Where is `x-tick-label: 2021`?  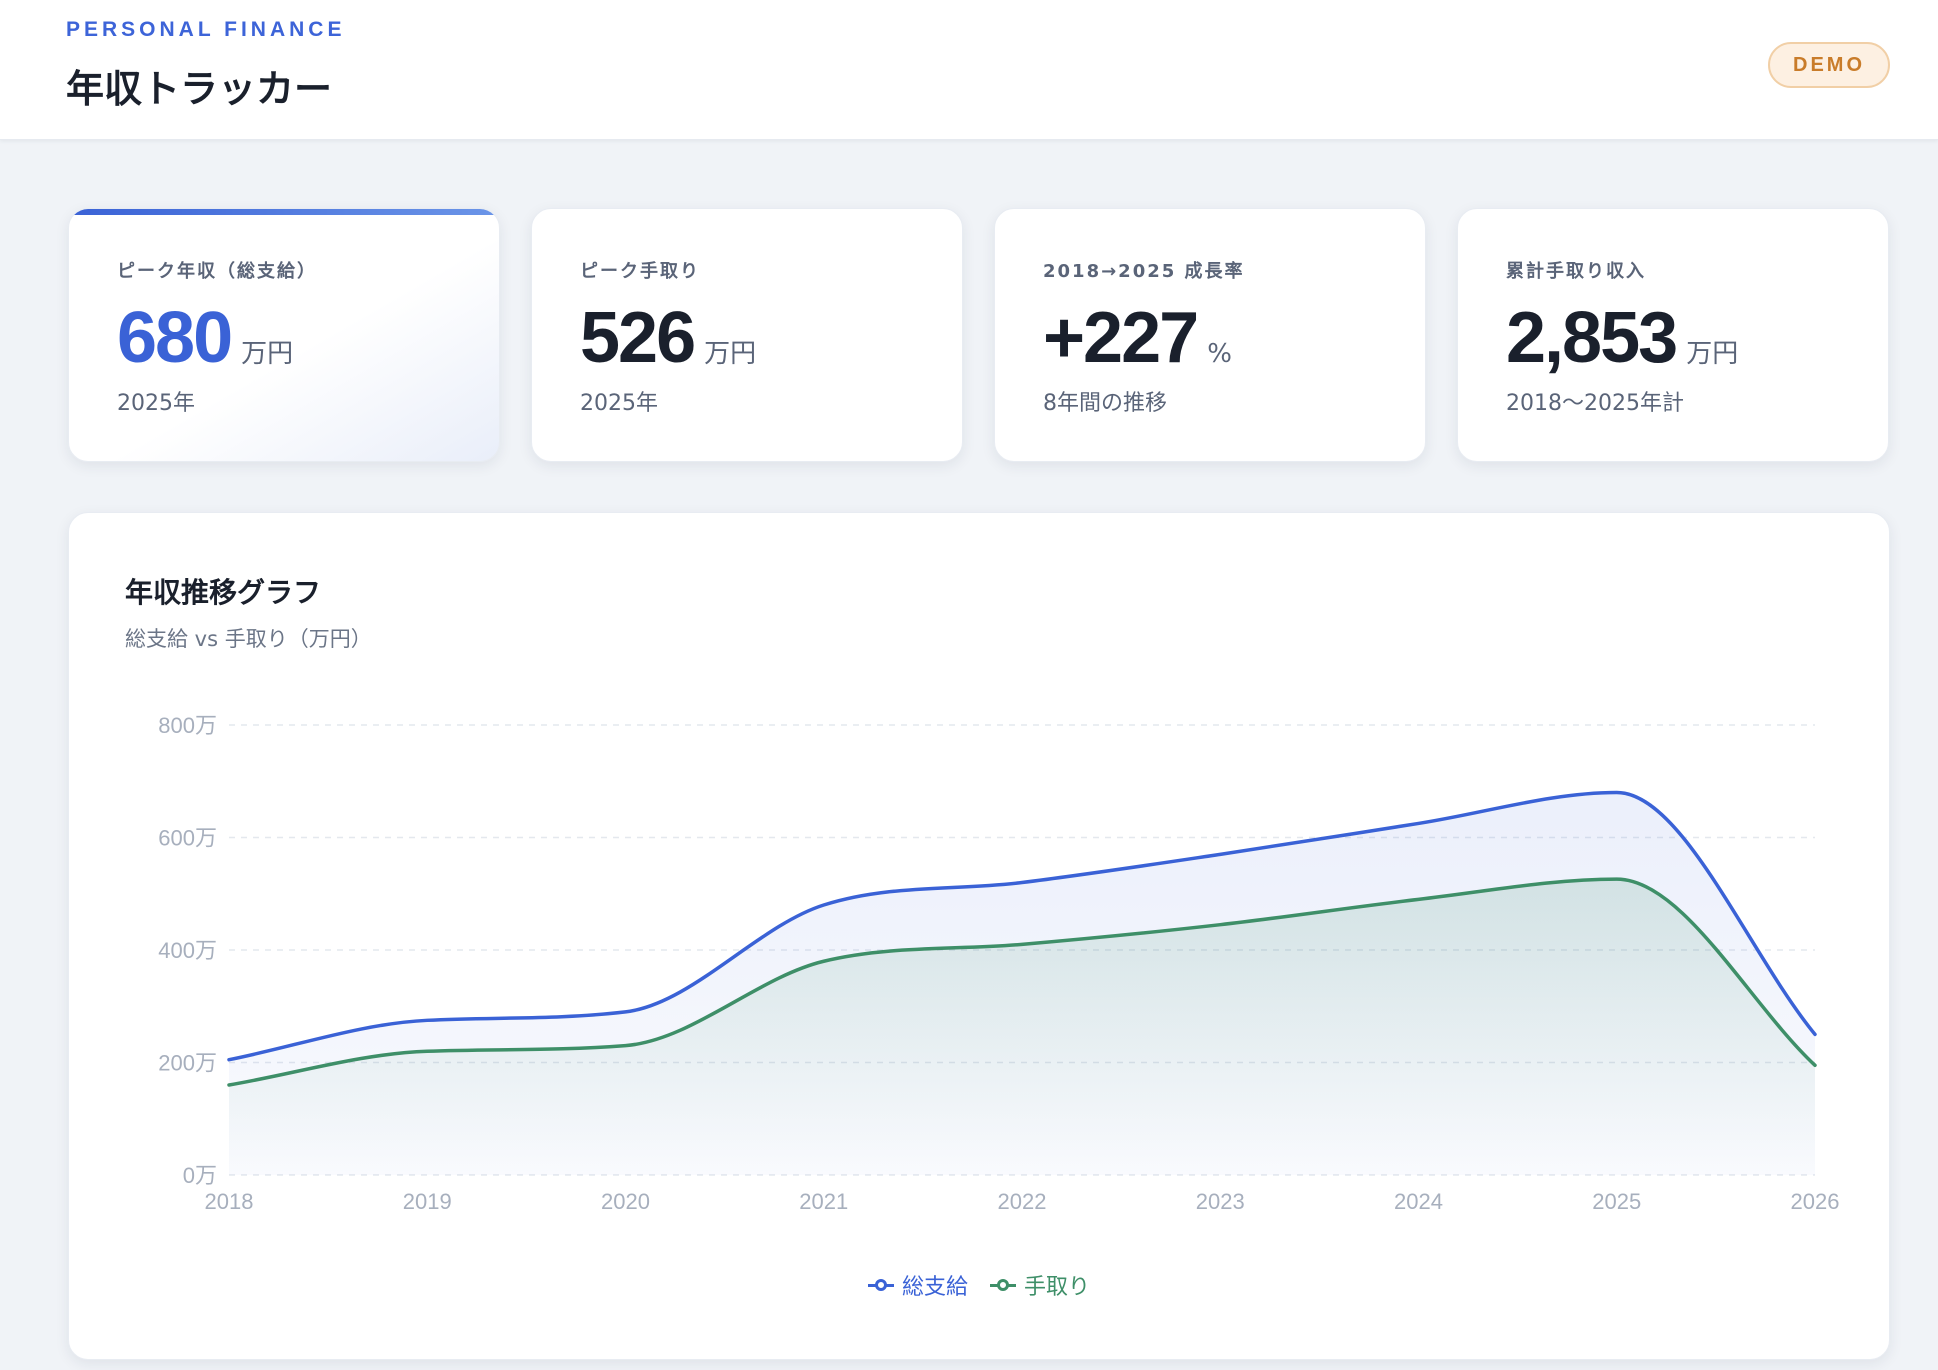
x-tick-label: 2021 is located at coordinates (823, 1201).